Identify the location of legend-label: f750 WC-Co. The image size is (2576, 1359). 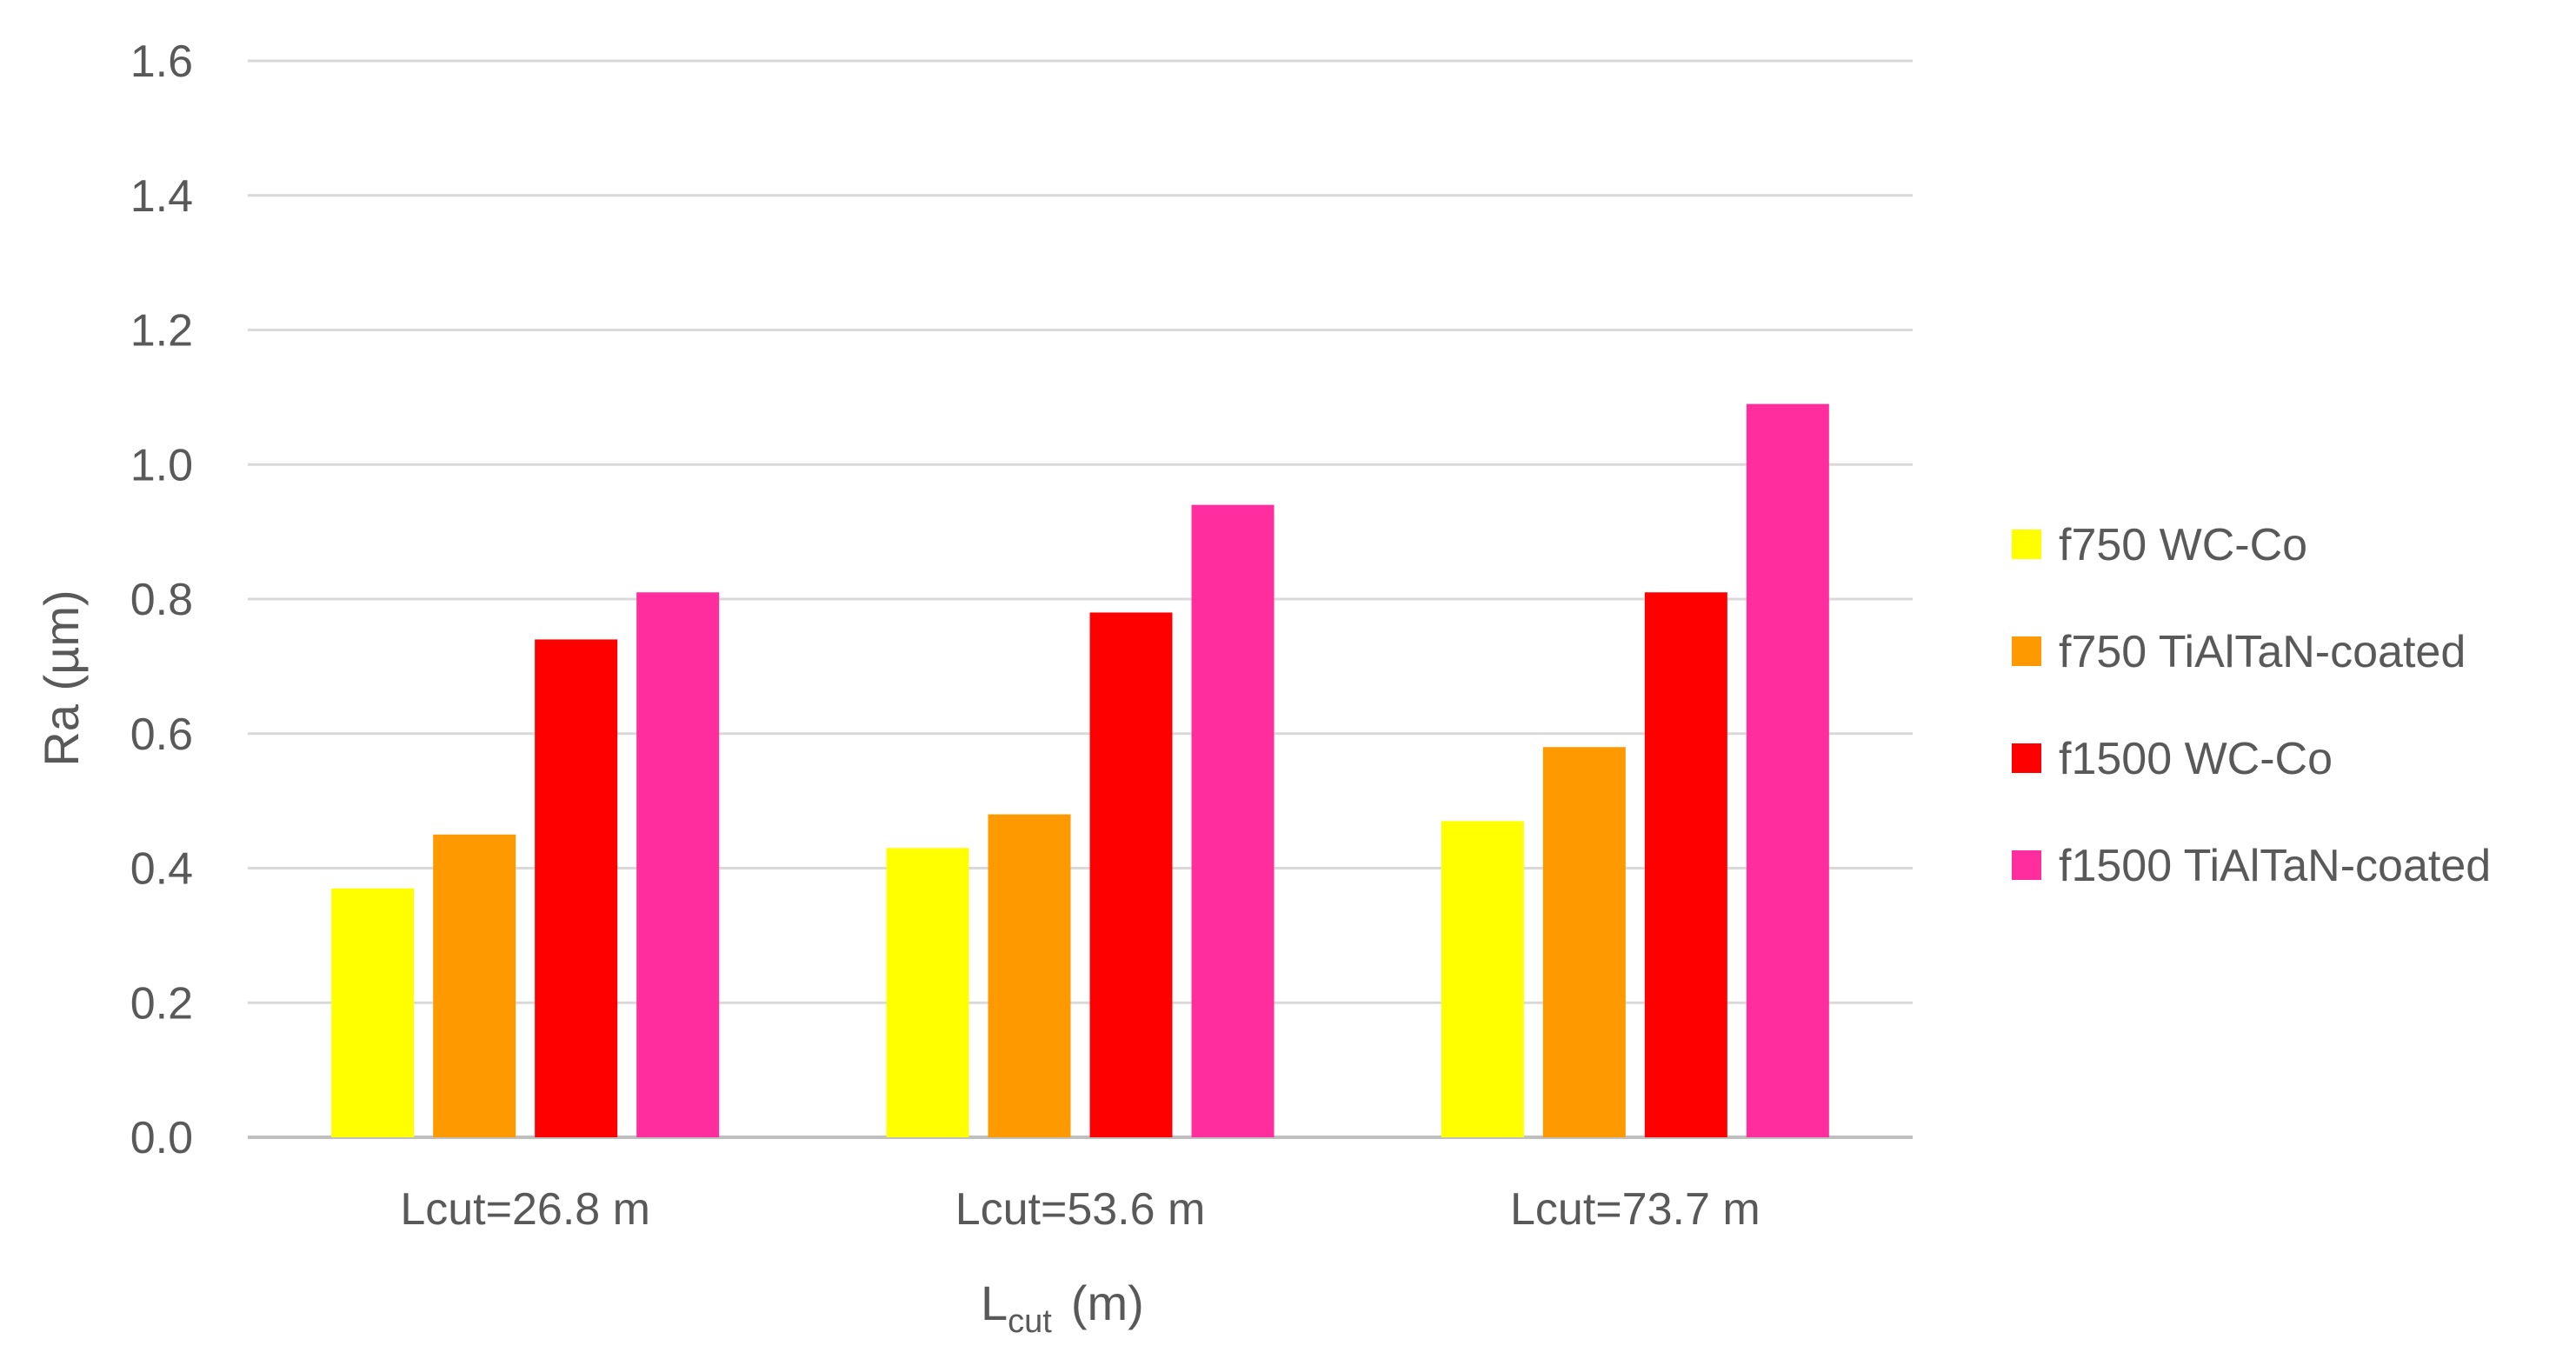
(2183, 545).